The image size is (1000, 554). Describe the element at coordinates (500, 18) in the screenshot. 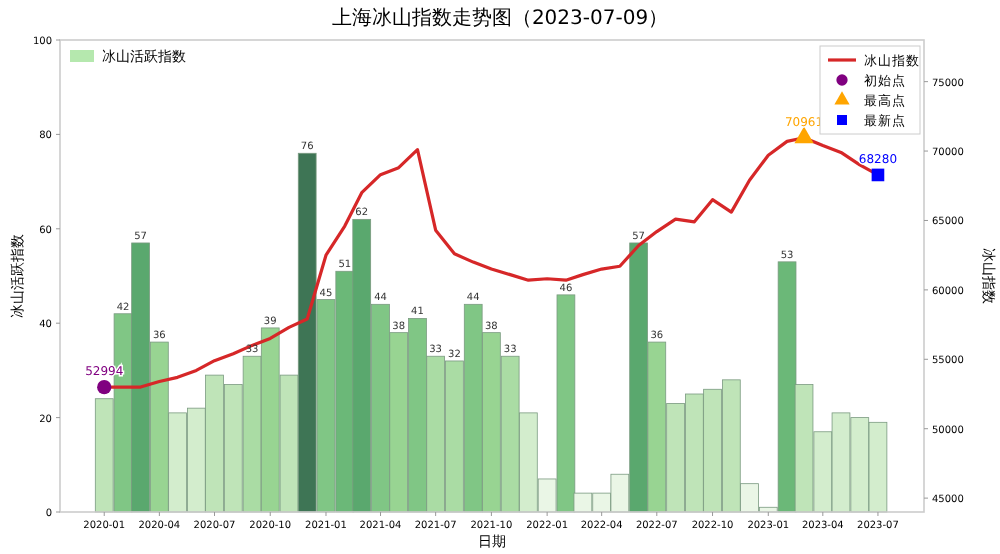

I see `chart-title: 上海冰山指数走势图（2023-07-09）` at that location.